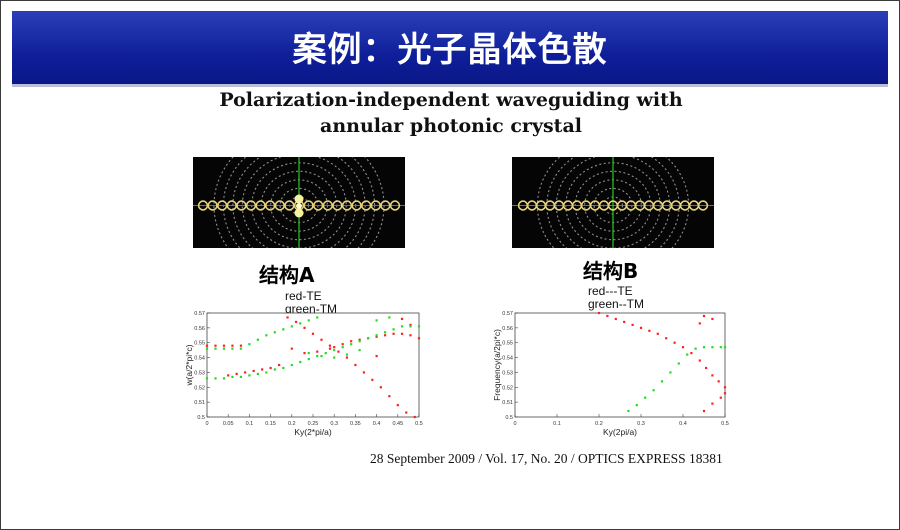 The width and height of the screenshot is (900, 530). Describe the element at coordinates (287, 275) in the screenshot. I see `structure-a-label: 结构A` at that location.